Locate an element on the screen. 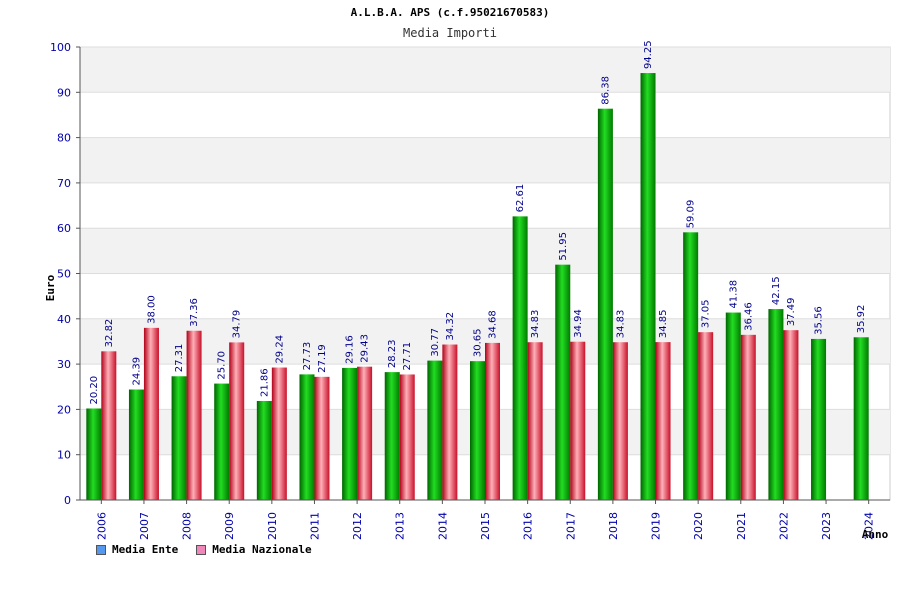 This screenshot has height=600, width=900. legend: Media Ente Media Nazionale is located at coordinates (204, 549).